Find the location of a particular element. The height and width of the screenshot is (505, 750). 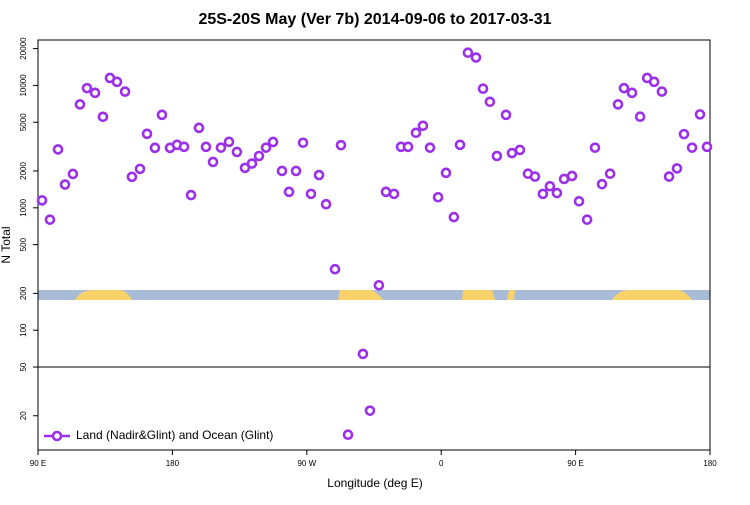

y-axis-label: N Total is located at coordinates (6, 244).